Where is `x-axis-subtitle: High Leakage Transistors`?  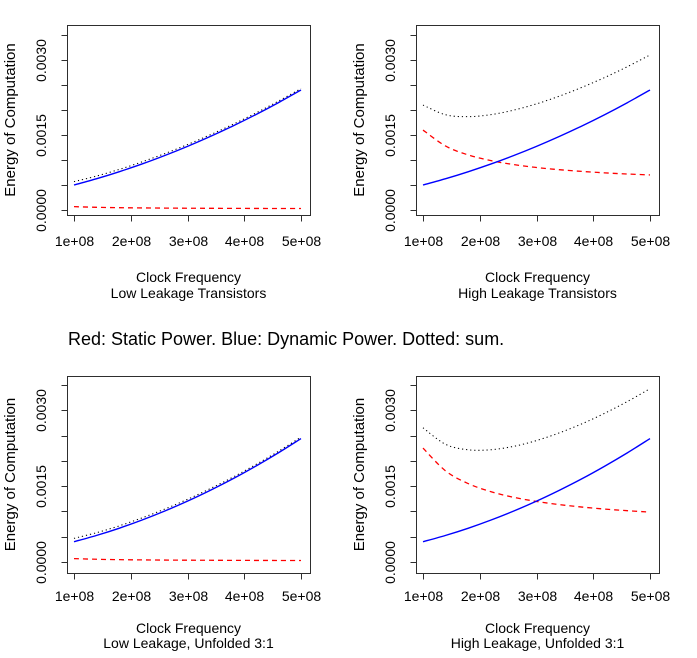 x-axis-subtitle: High Leakage Transistors is located at coordinates (537, 293).